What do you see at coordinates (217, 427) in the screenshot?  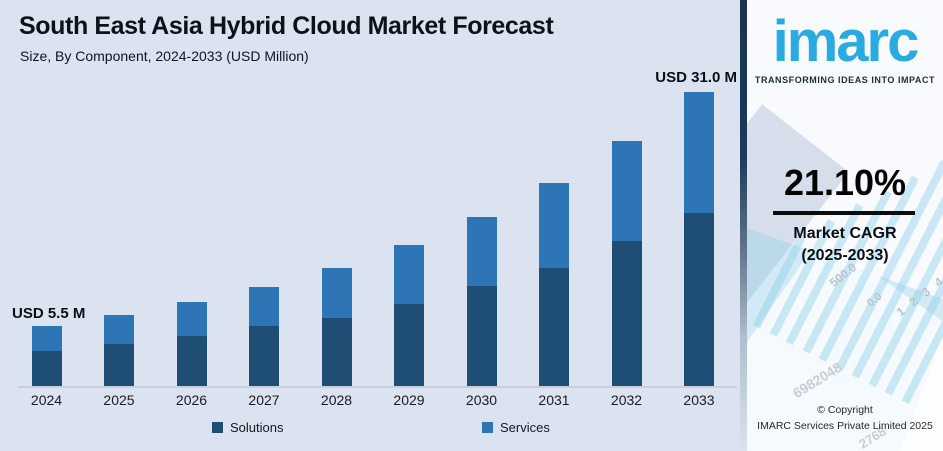 I see `legend-swatch-solutions` at bounding box center [217, 427].